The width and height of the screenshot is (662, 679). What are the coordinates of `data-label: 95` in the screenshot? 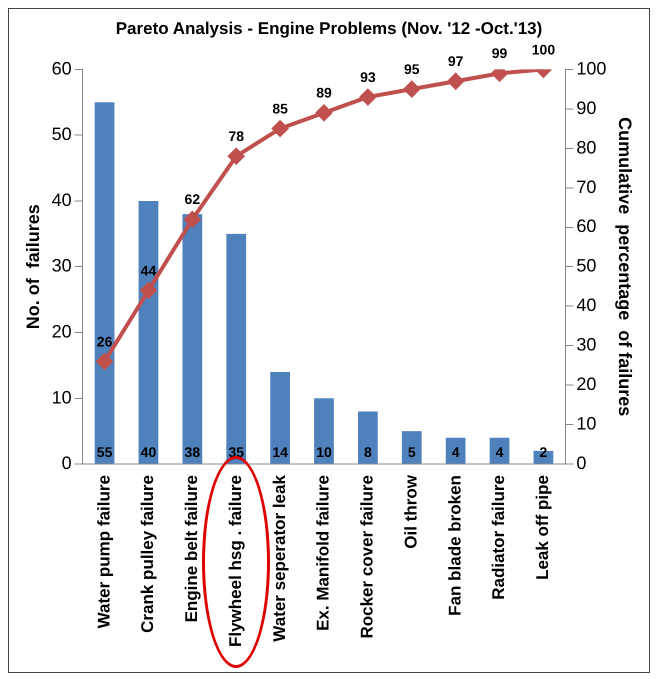 It's located at (412, 68).